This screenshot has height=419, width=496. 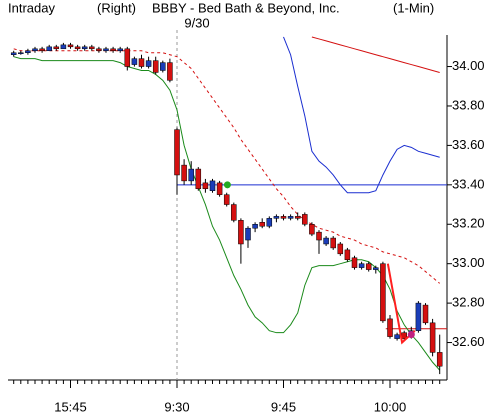 I want to click on date-label: 9/30, so click(x=196, y=22).